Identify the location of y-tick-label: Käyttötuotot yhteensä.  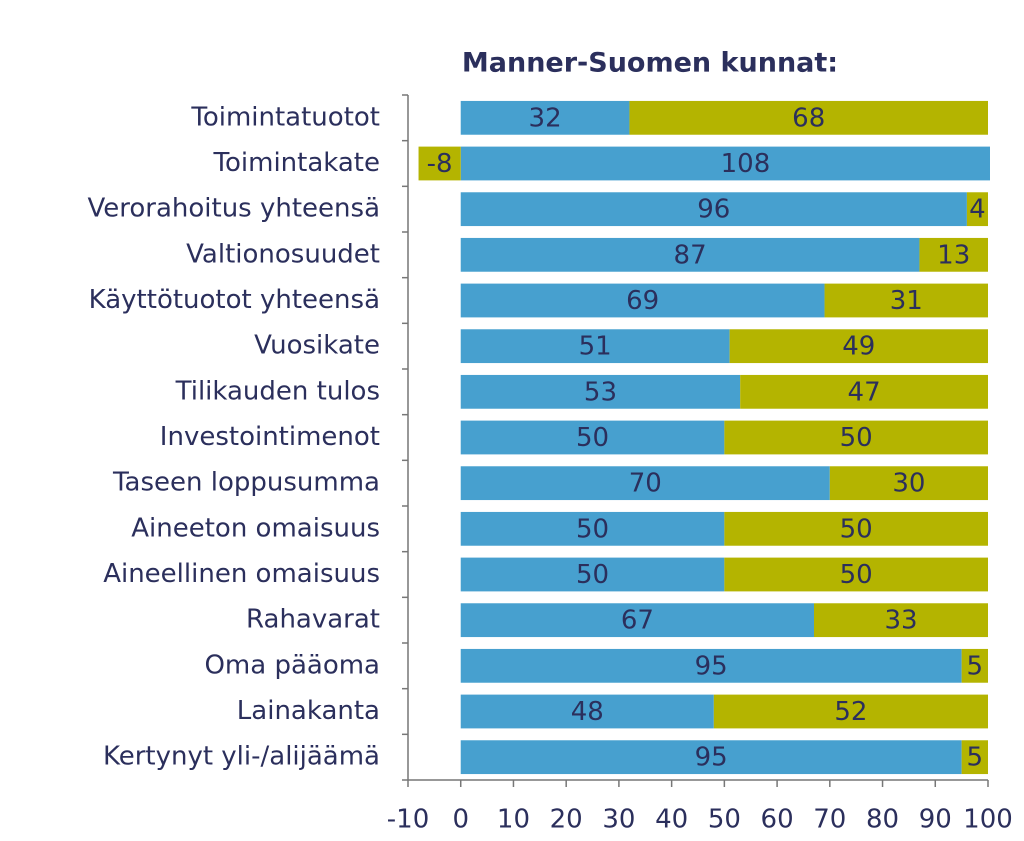
(234, 300).